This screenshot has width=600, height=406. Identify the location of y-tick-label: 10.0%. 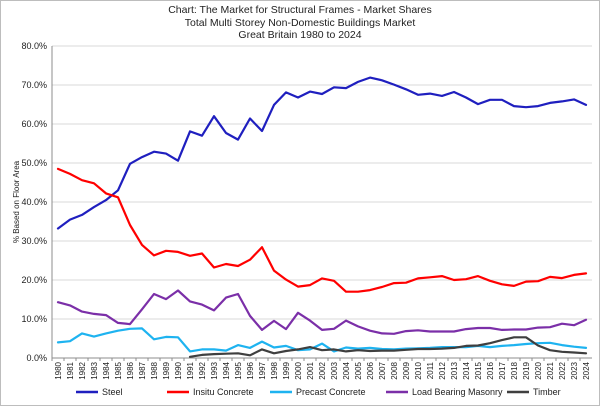
(34, 319).